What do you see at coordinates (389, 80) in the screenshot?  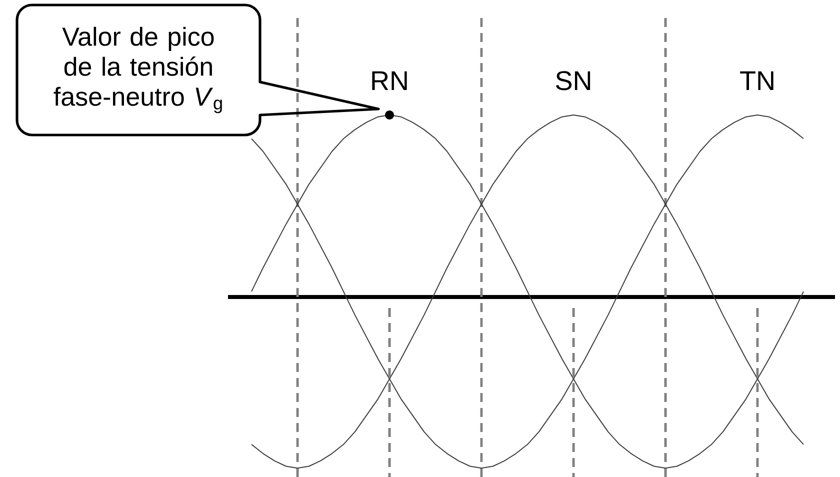 I see `series-label: RN` at bounding box center [389, 80].